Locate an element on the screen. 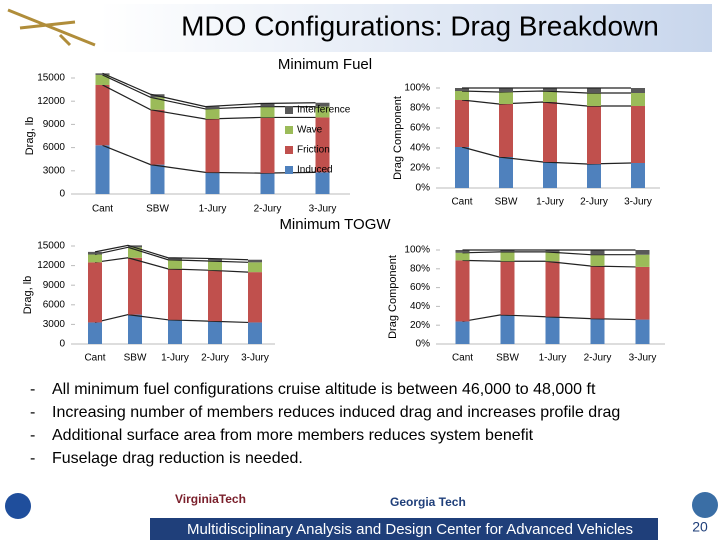  legend-label: Wave is located at coordinates (310, 130).